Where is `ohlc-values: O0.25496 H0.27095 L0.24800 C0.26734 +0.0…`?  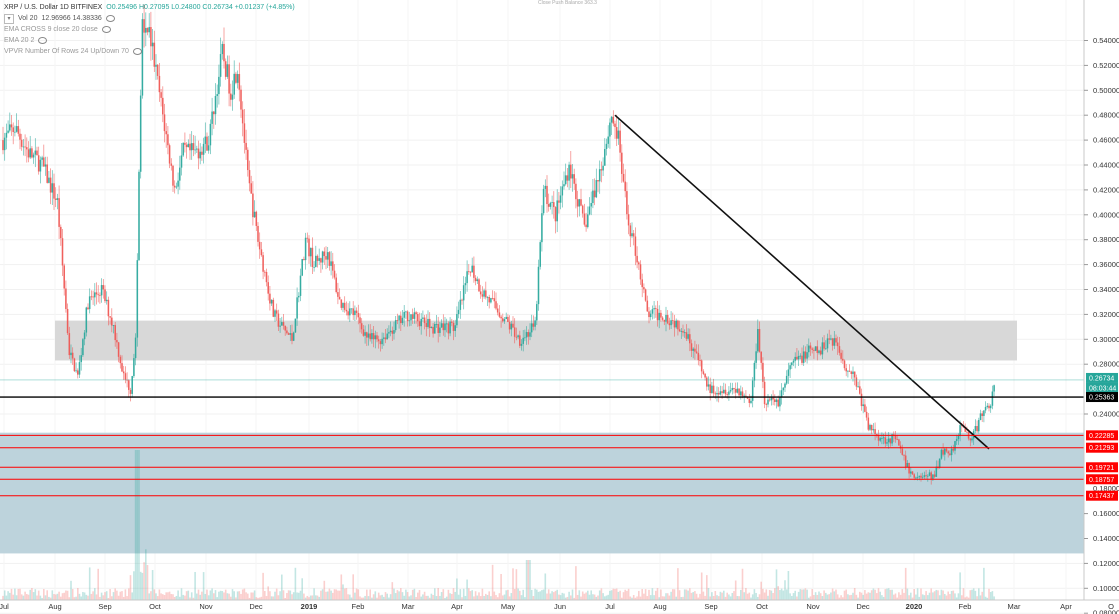
ohlc-values: O0.25496 H0.27095 L0.24800 C0.26734 +0.0… is located at coordinates (200, 7).